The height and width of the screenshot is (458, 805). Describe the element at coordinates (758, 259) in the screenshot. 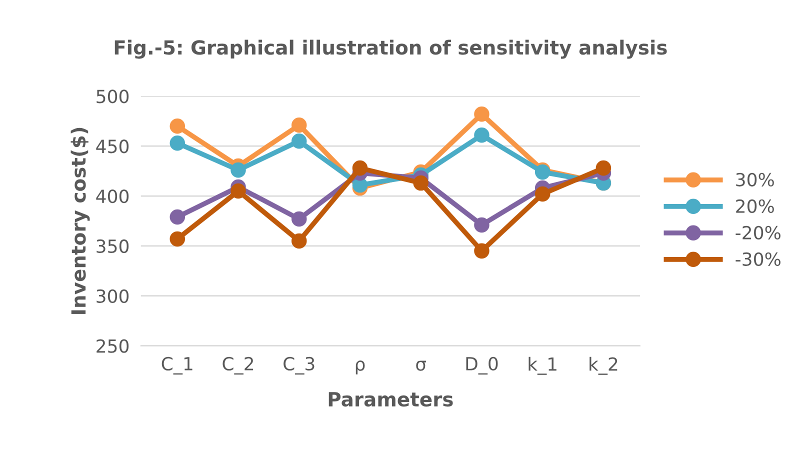

I see `legend-label: -30%` at that location.